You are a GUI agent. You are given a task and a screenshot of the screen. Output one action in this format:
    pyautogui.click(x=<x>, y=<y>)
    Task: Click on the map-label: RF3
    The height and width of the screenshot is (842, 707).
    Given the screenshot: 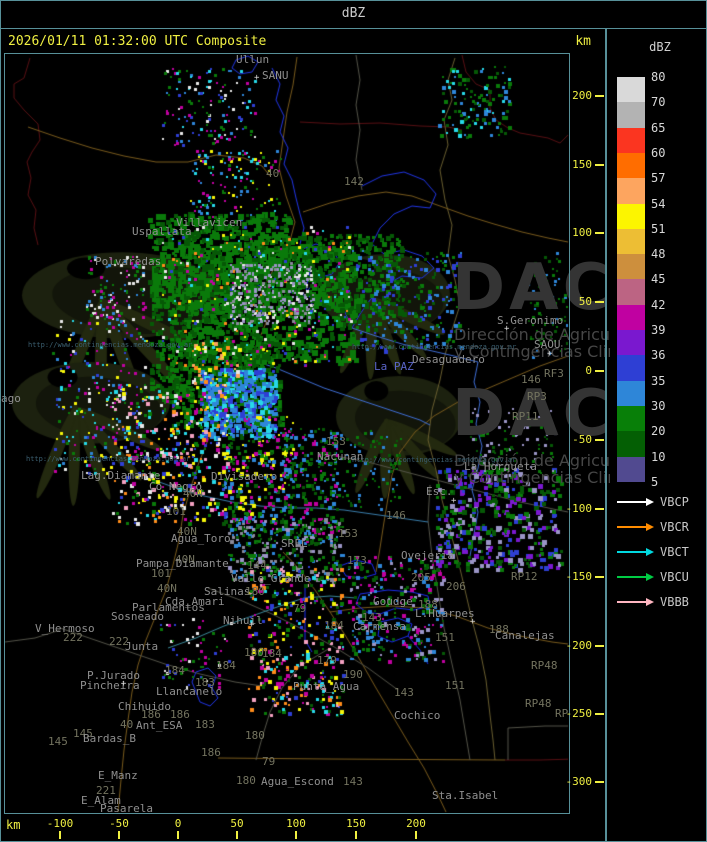 What is the action you would take?
    pyautogui.click(x=554, y=373)
    